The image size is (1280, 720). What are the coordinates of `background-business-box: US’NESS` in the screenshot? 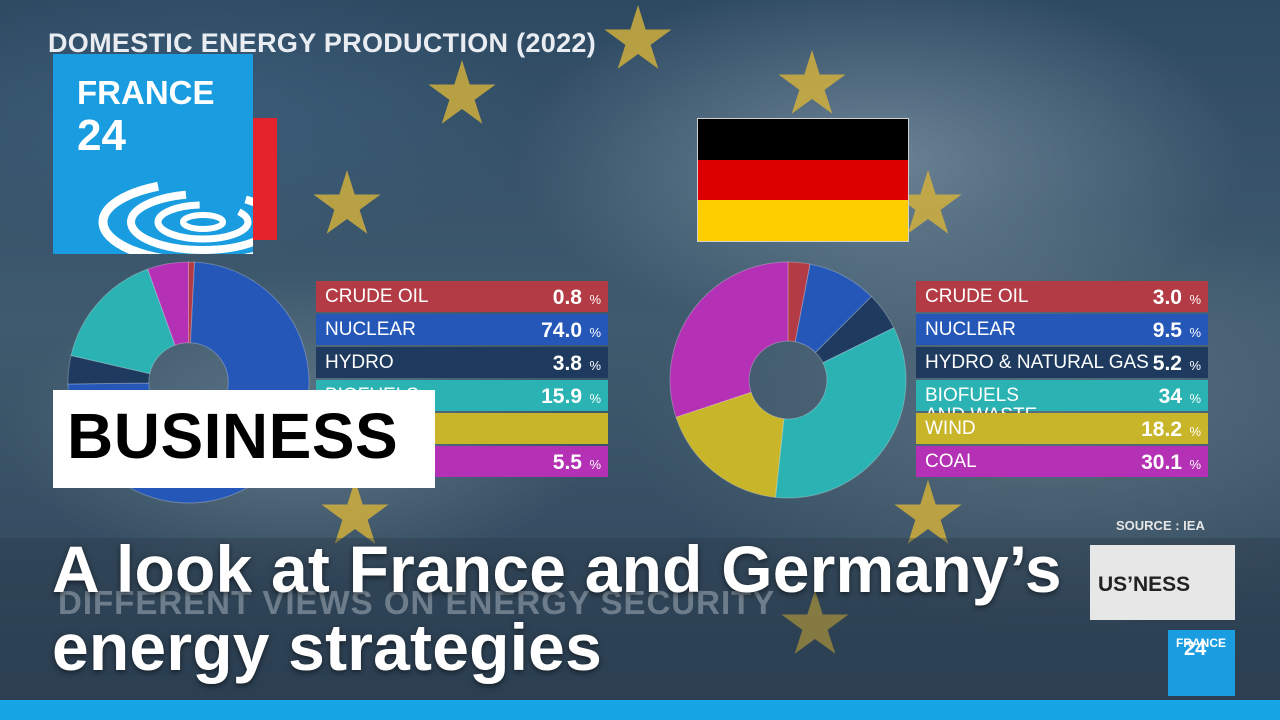 It's located at (1162, 582).